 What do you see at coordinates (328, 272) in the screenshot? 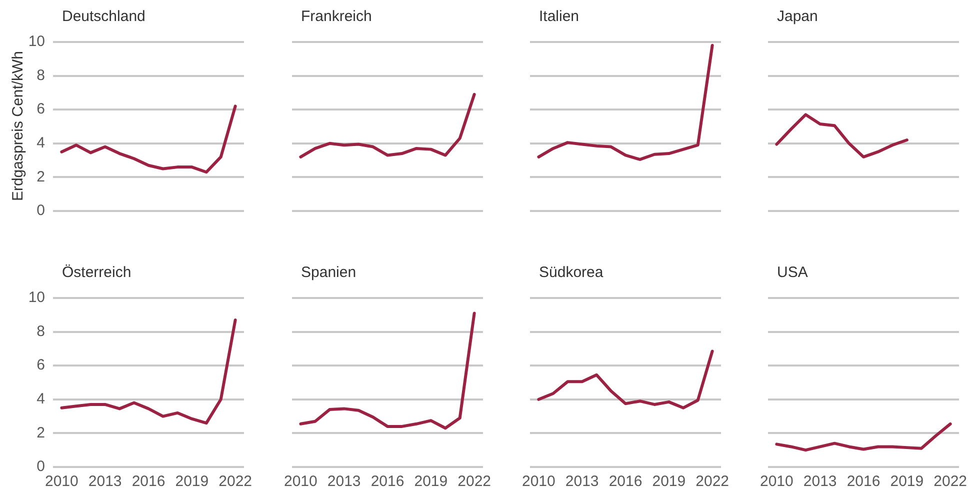
I see `chart-title: Spanien` at bounding box center [328, 272].